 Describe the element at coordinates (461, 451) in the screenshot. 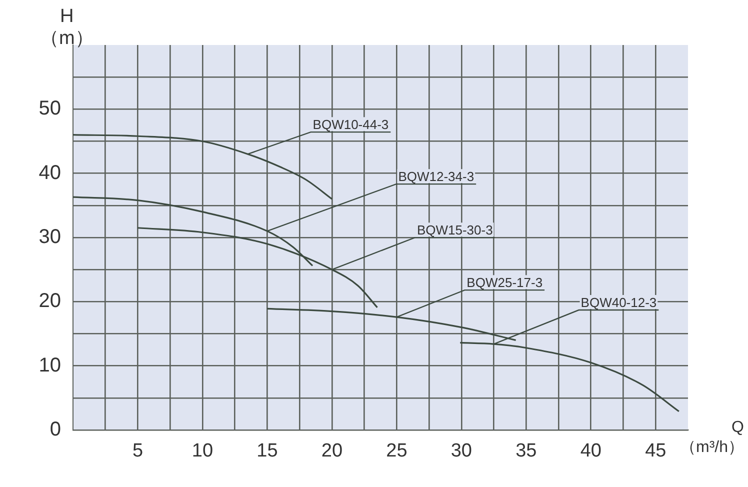

I see `x-tick-label: 30` at that location.